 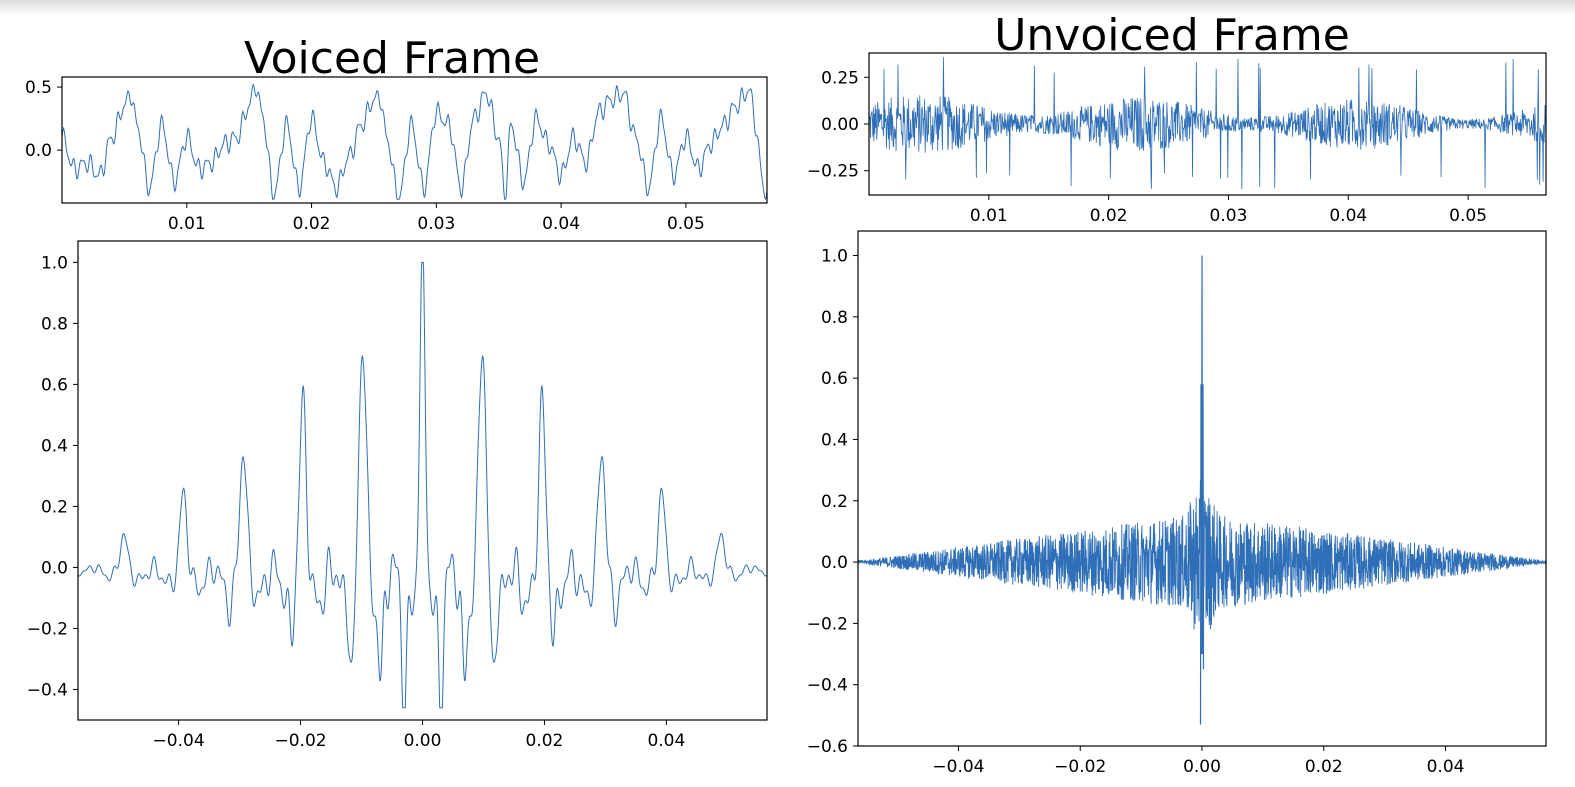 What do you see at coordinates (392, 58) in the screenshot?
I see `voiced-frame-title: Voiced Frame` at bounding box center [392, 58].